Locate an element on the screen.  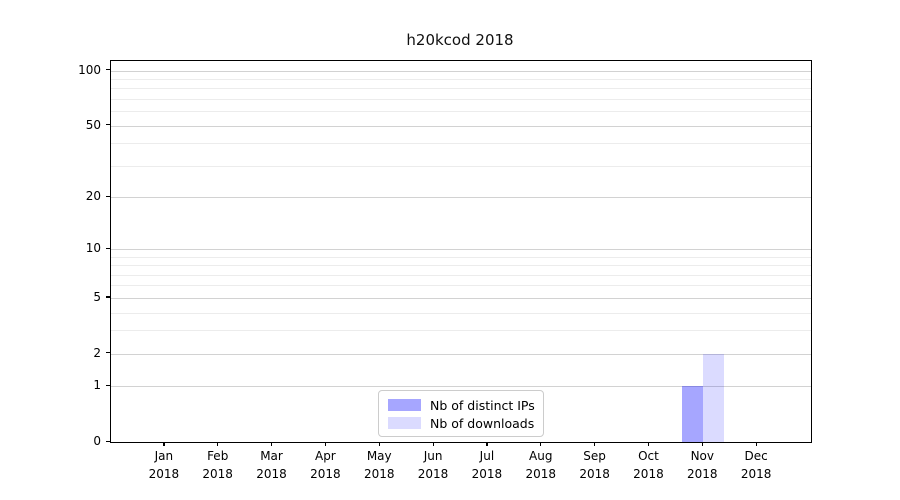
x-axis-tick-label: Jun 2018 is located at coordinates (433, 465).